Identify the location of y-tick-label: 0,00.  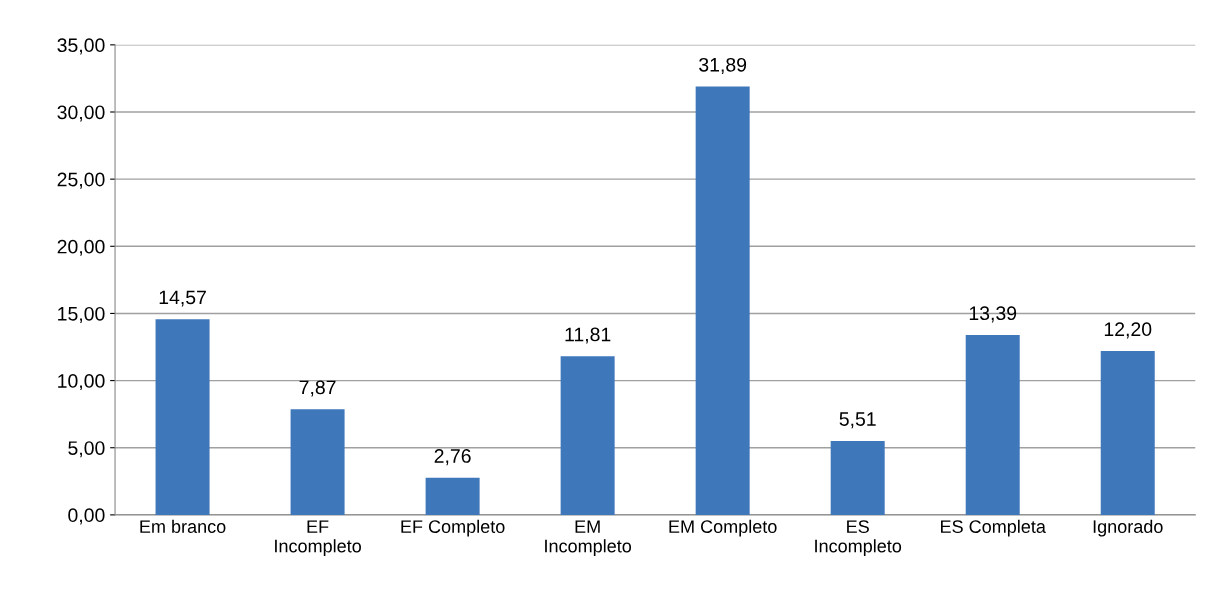
(86, 516).